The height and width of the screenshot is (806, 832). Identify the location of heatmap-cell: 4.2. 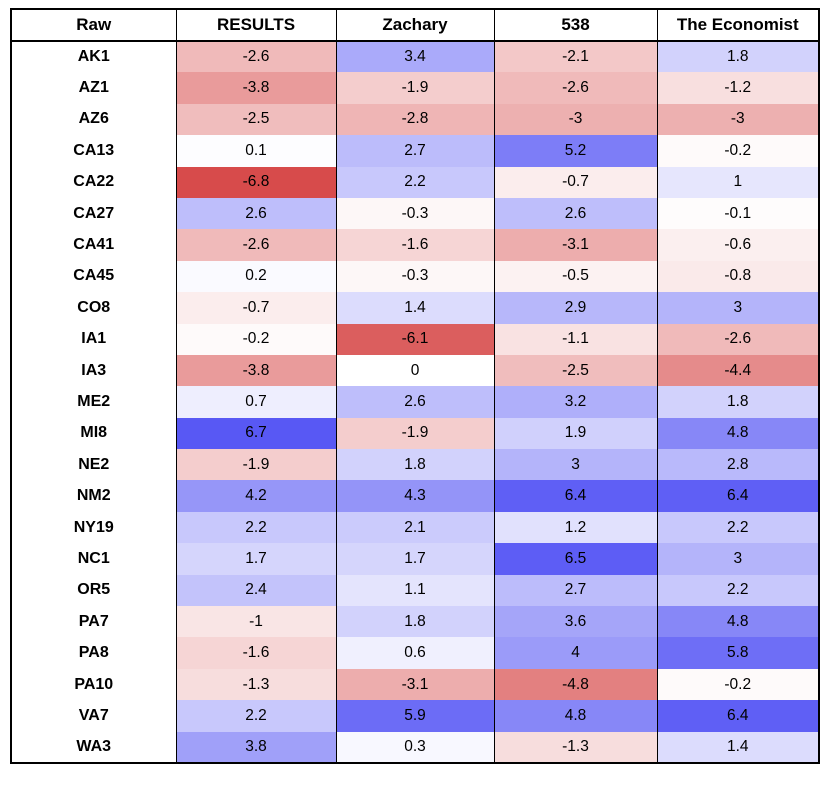
(256, 496).